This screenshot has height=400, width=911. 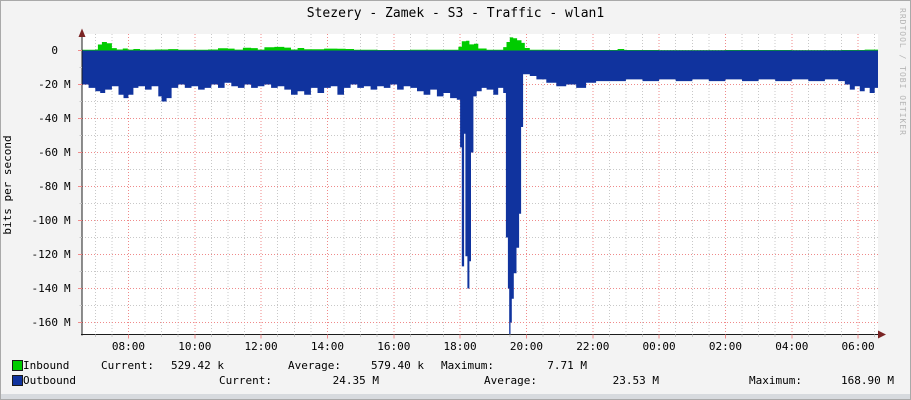 What do you see at coordinates (455, 13) in the screenshot?
I see `chart-title: Stezery - Zamek - S3 - Traffic - wlan1` at bounding box center [455, 13].